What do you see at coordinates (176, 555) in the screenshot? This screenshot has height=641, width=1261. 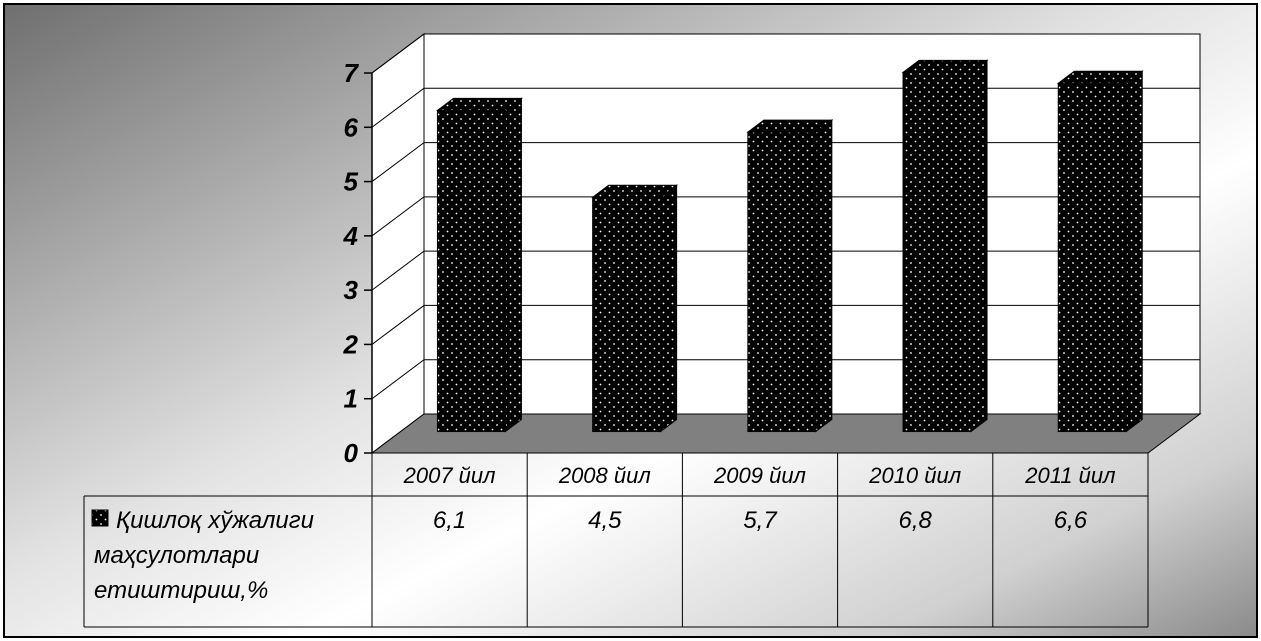 I see `legend-label: маҳсулотлари` at bounding box center [176, 555].